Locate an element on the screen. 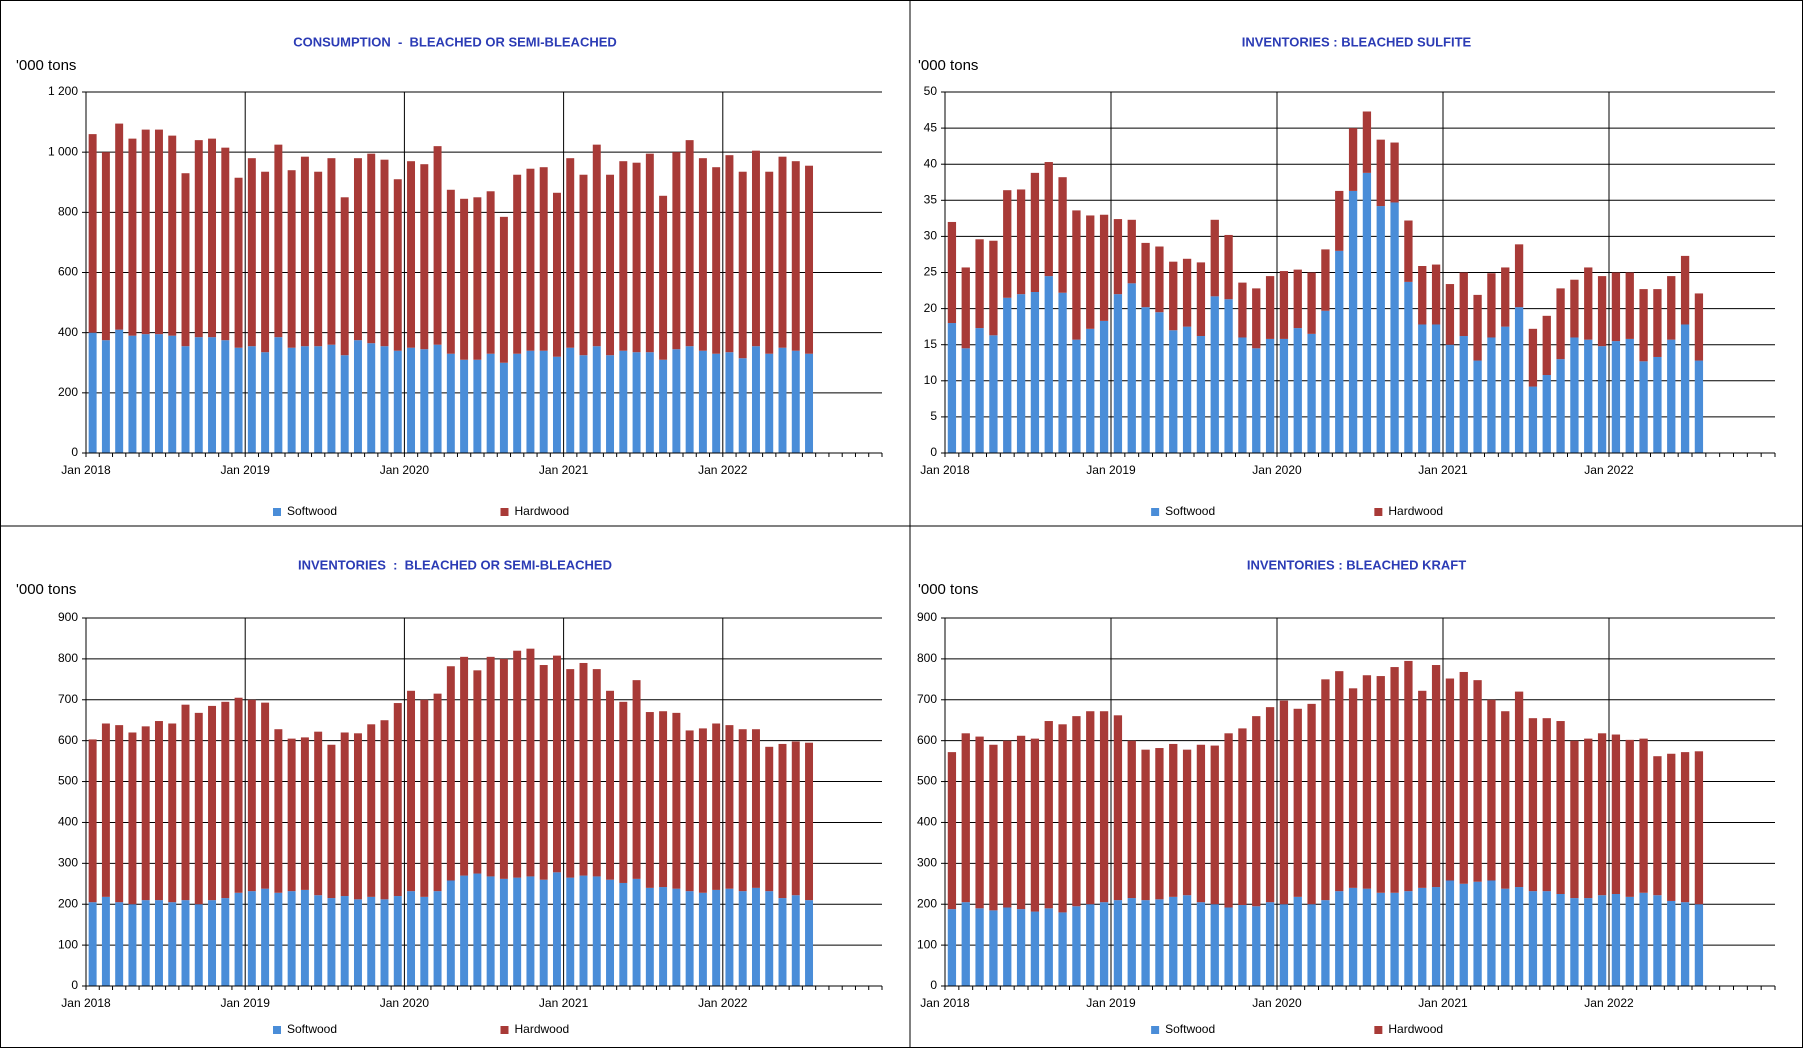 This screenshot has width=1803, height=1048. legend-swatch is located at coordinates (504, 512).